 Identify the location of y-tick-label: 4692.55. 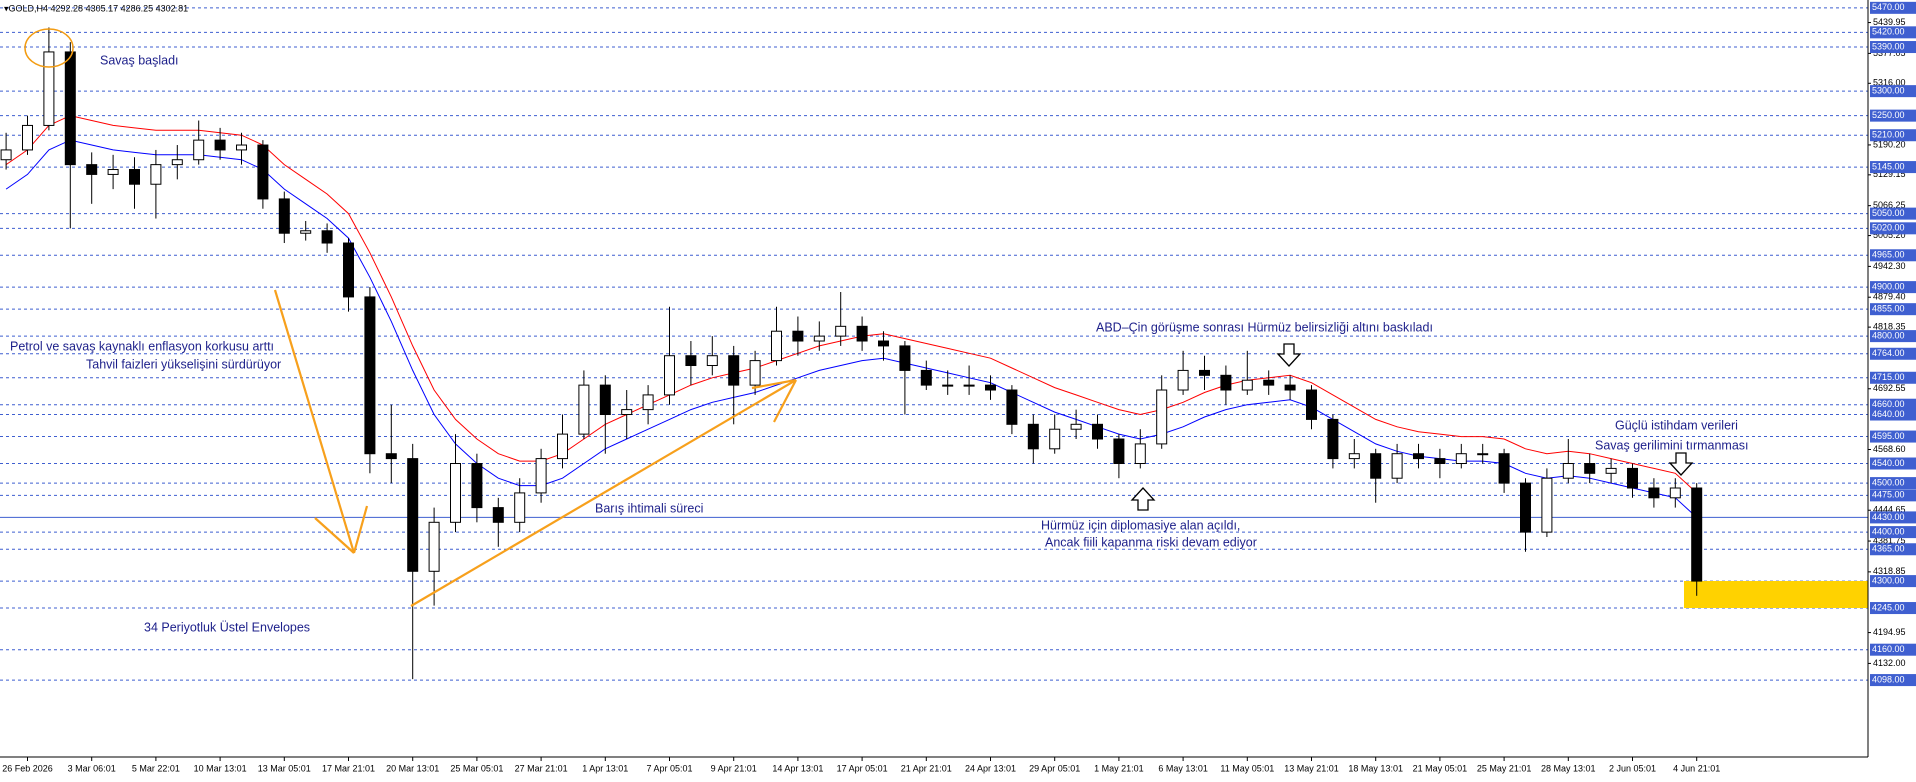
(1889, 388).